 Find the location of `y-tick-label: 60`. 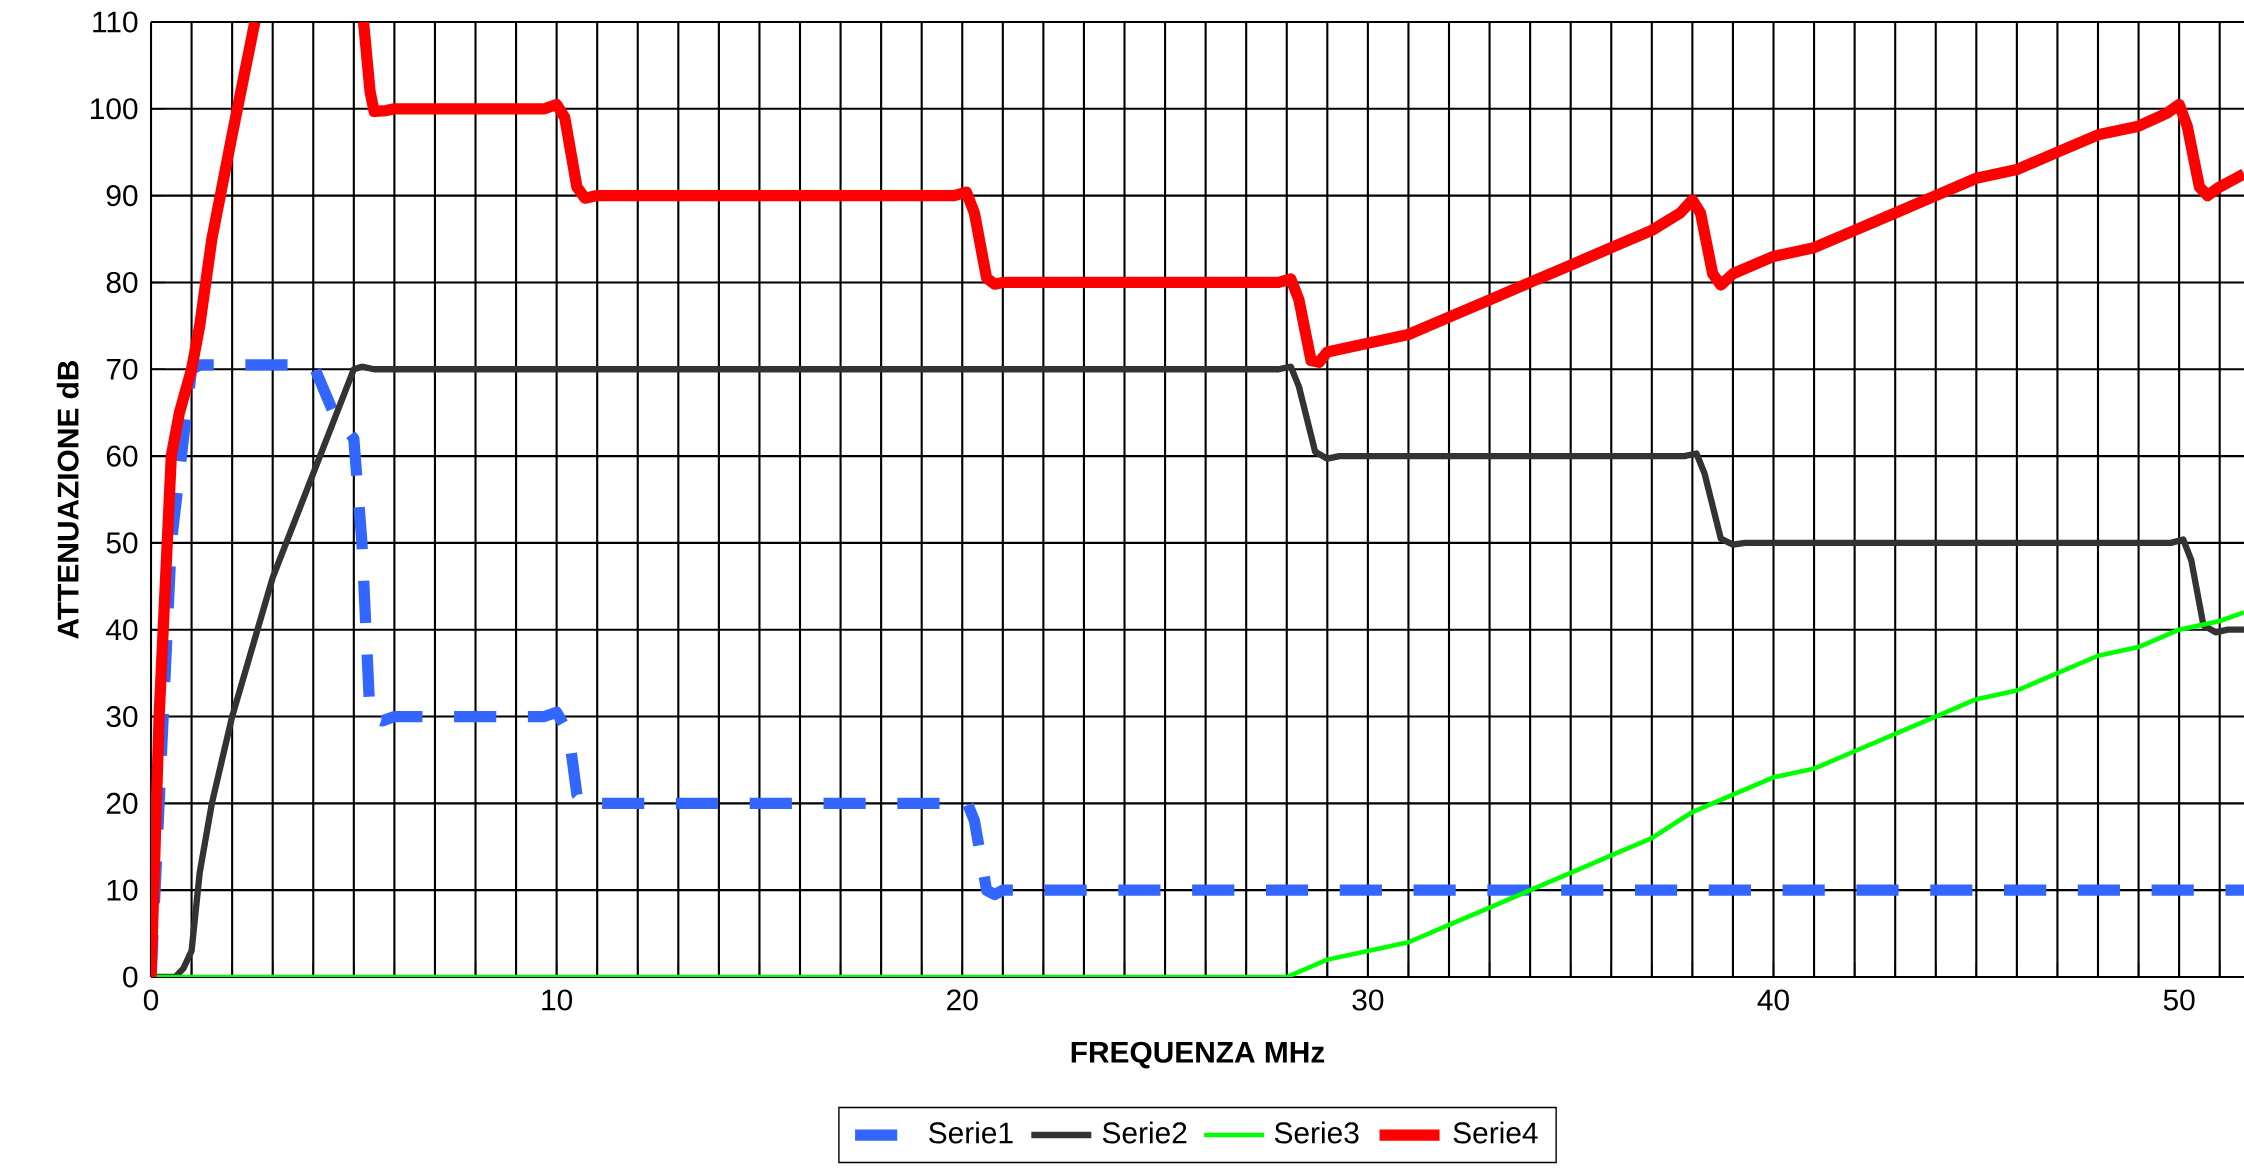

y-tick-label: 60 is located at coordinates (122, 456).